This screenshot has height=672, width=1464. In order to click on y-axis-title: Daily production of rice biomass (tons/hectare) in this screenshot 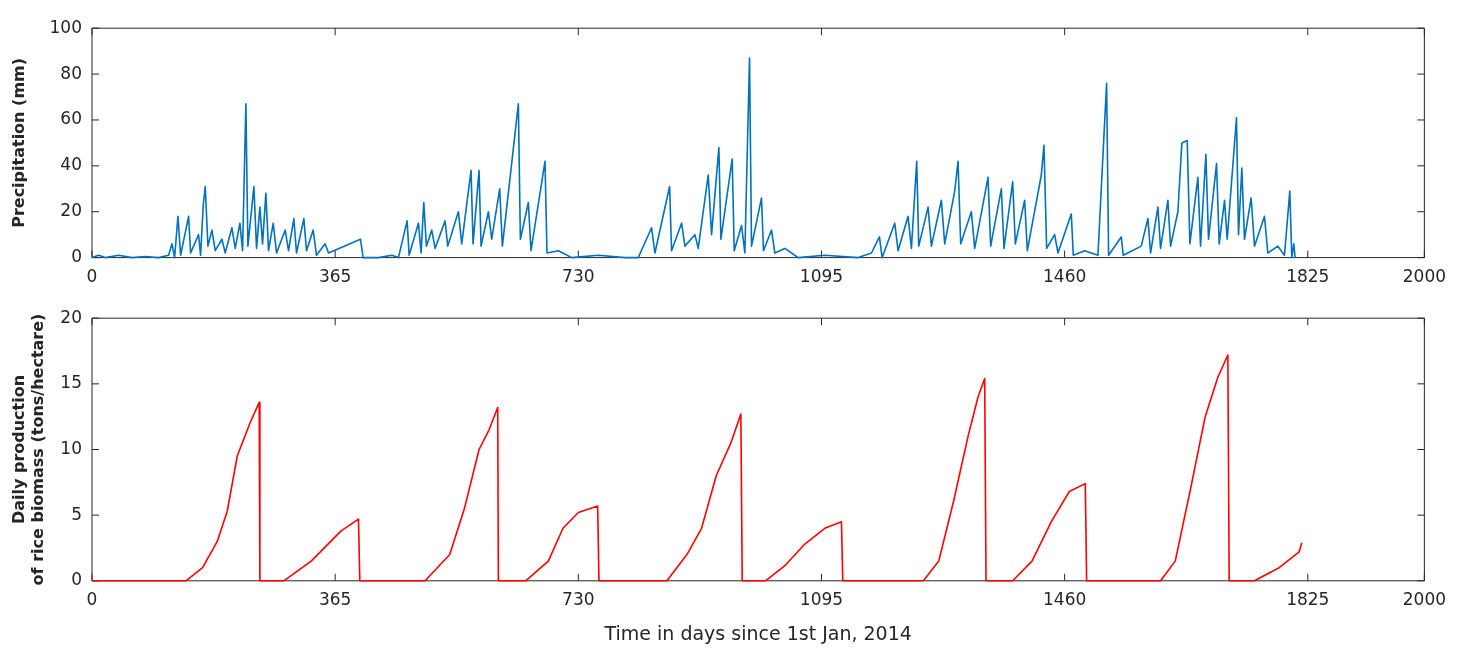, I will do `click(27, 449)`.